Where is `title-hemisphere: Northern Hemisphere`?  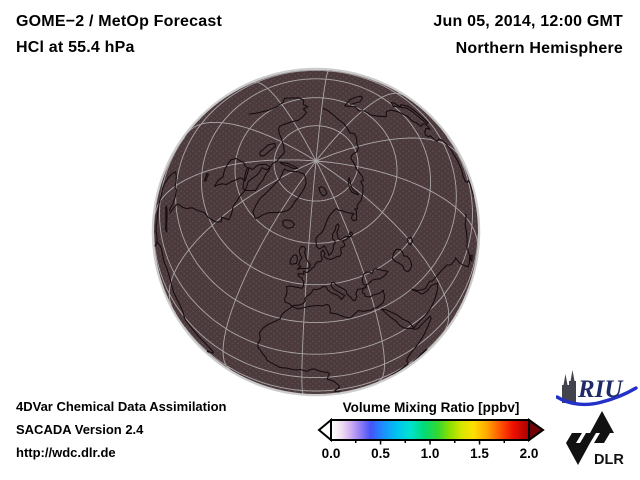 title-hemisphere: Northern Hemisphere is located at coordinates (539, 48).